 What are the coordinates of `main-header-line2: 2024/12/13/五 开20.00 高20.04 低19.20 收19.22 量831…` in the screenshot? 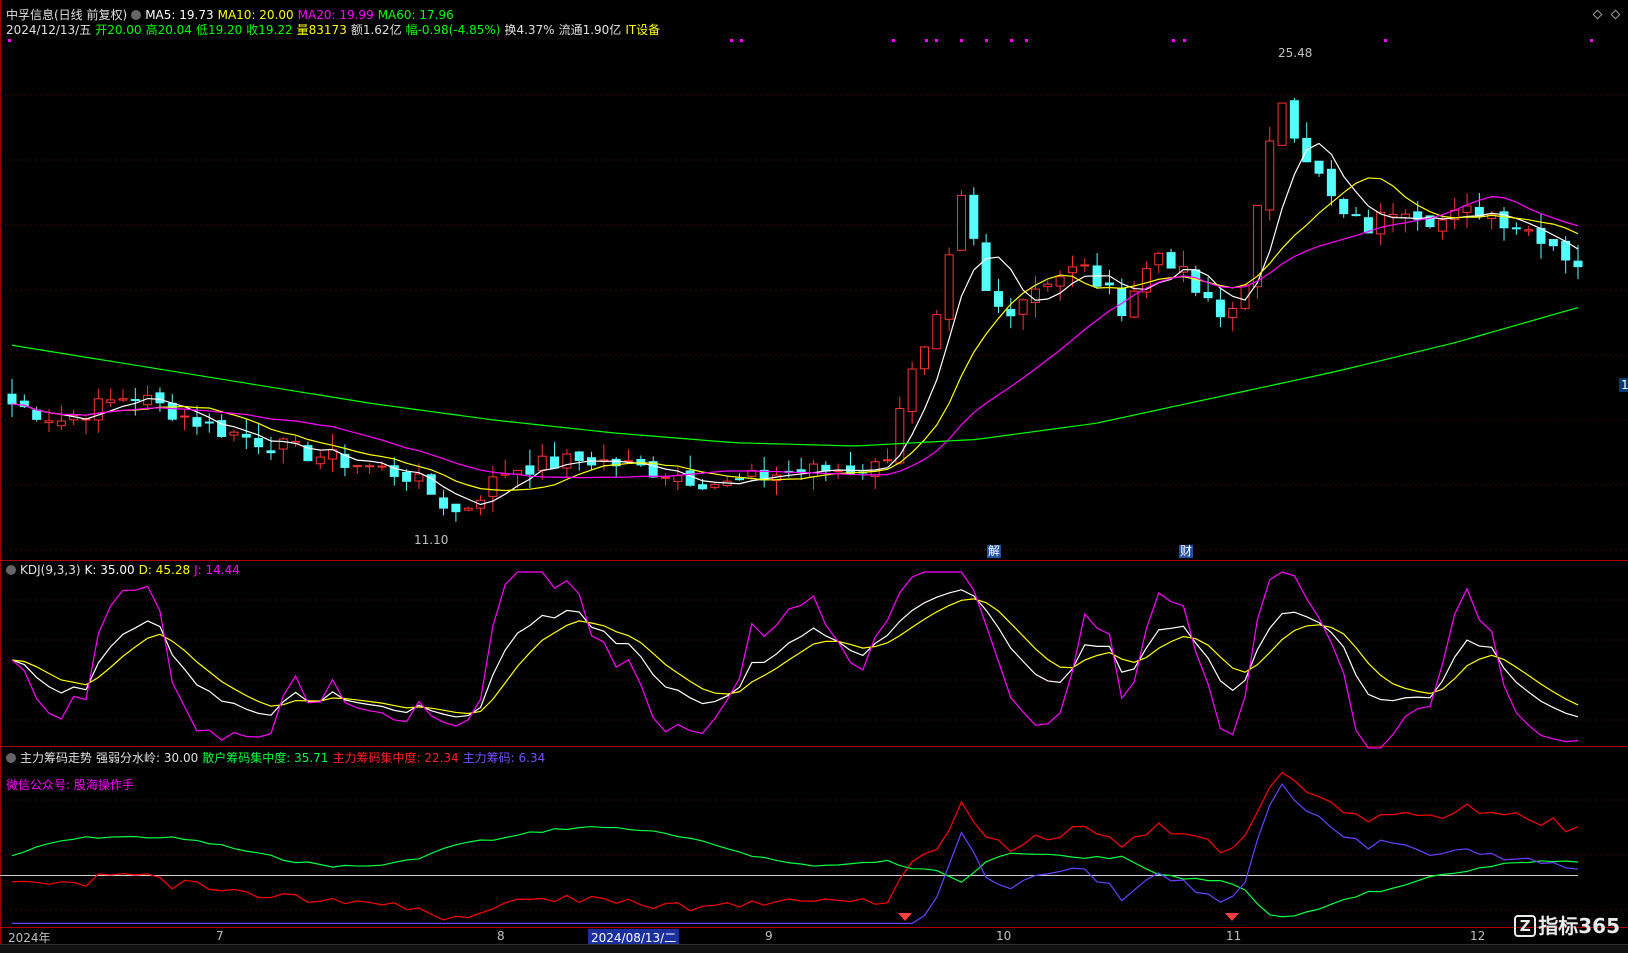 It's located at (335, 29).